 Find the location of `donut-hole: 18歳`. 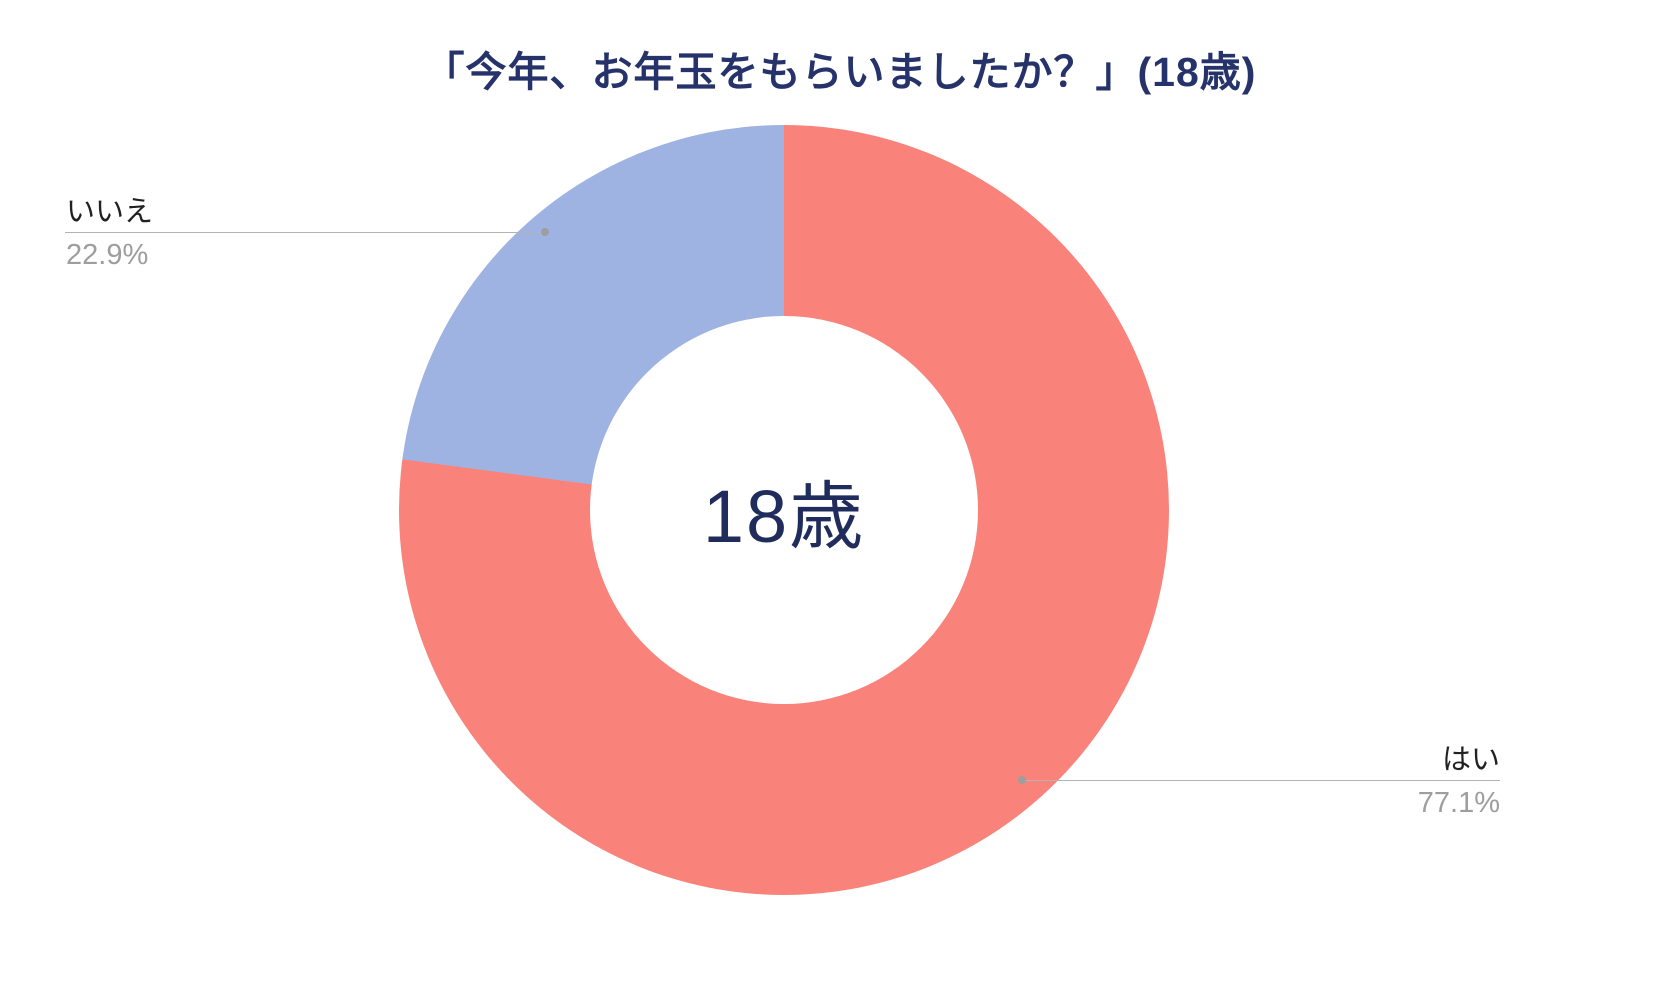

donut-hole: 18歳 is located at coordinates (784, 510).